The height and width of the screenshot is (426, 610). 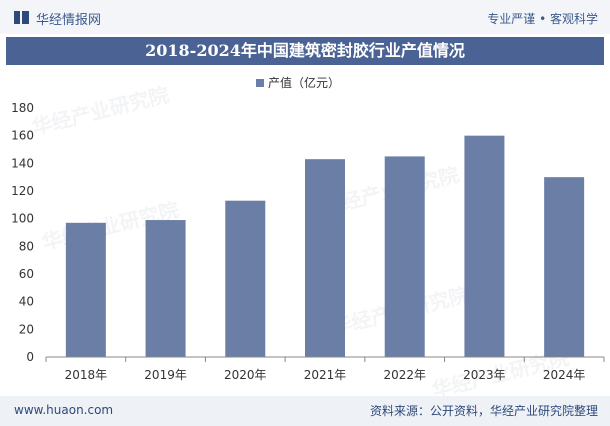 I want to click on x-tick-label: 2020年, so click(x=245, y=375).